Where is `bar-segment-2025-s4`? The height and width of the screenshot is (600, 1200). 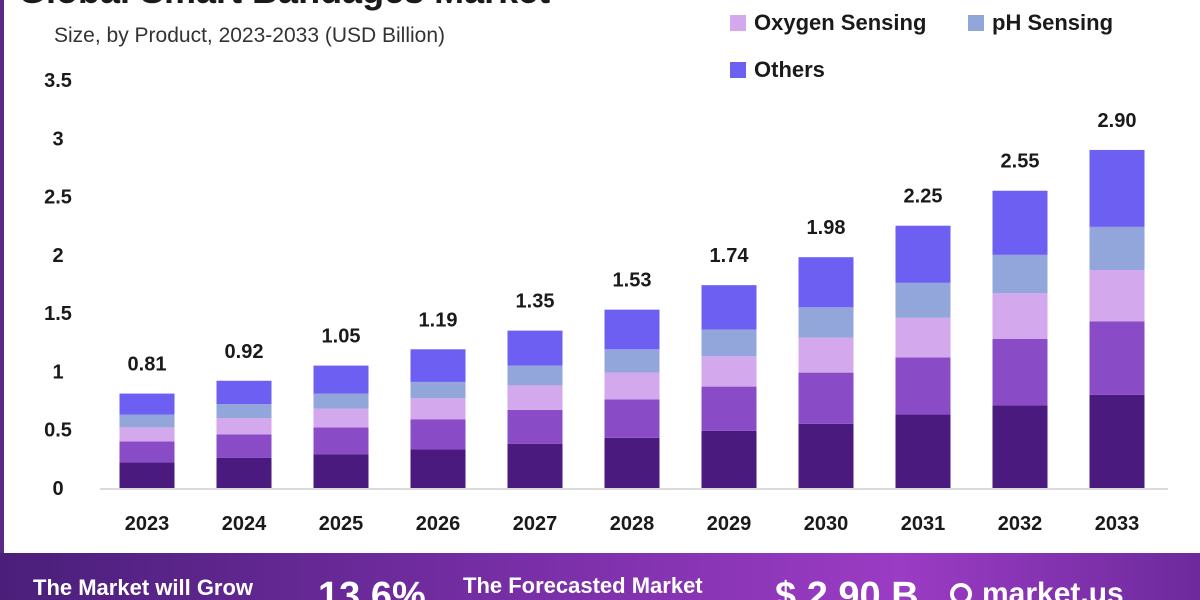
bar-segment-2025-s4 is located at coordinates (341, 379).